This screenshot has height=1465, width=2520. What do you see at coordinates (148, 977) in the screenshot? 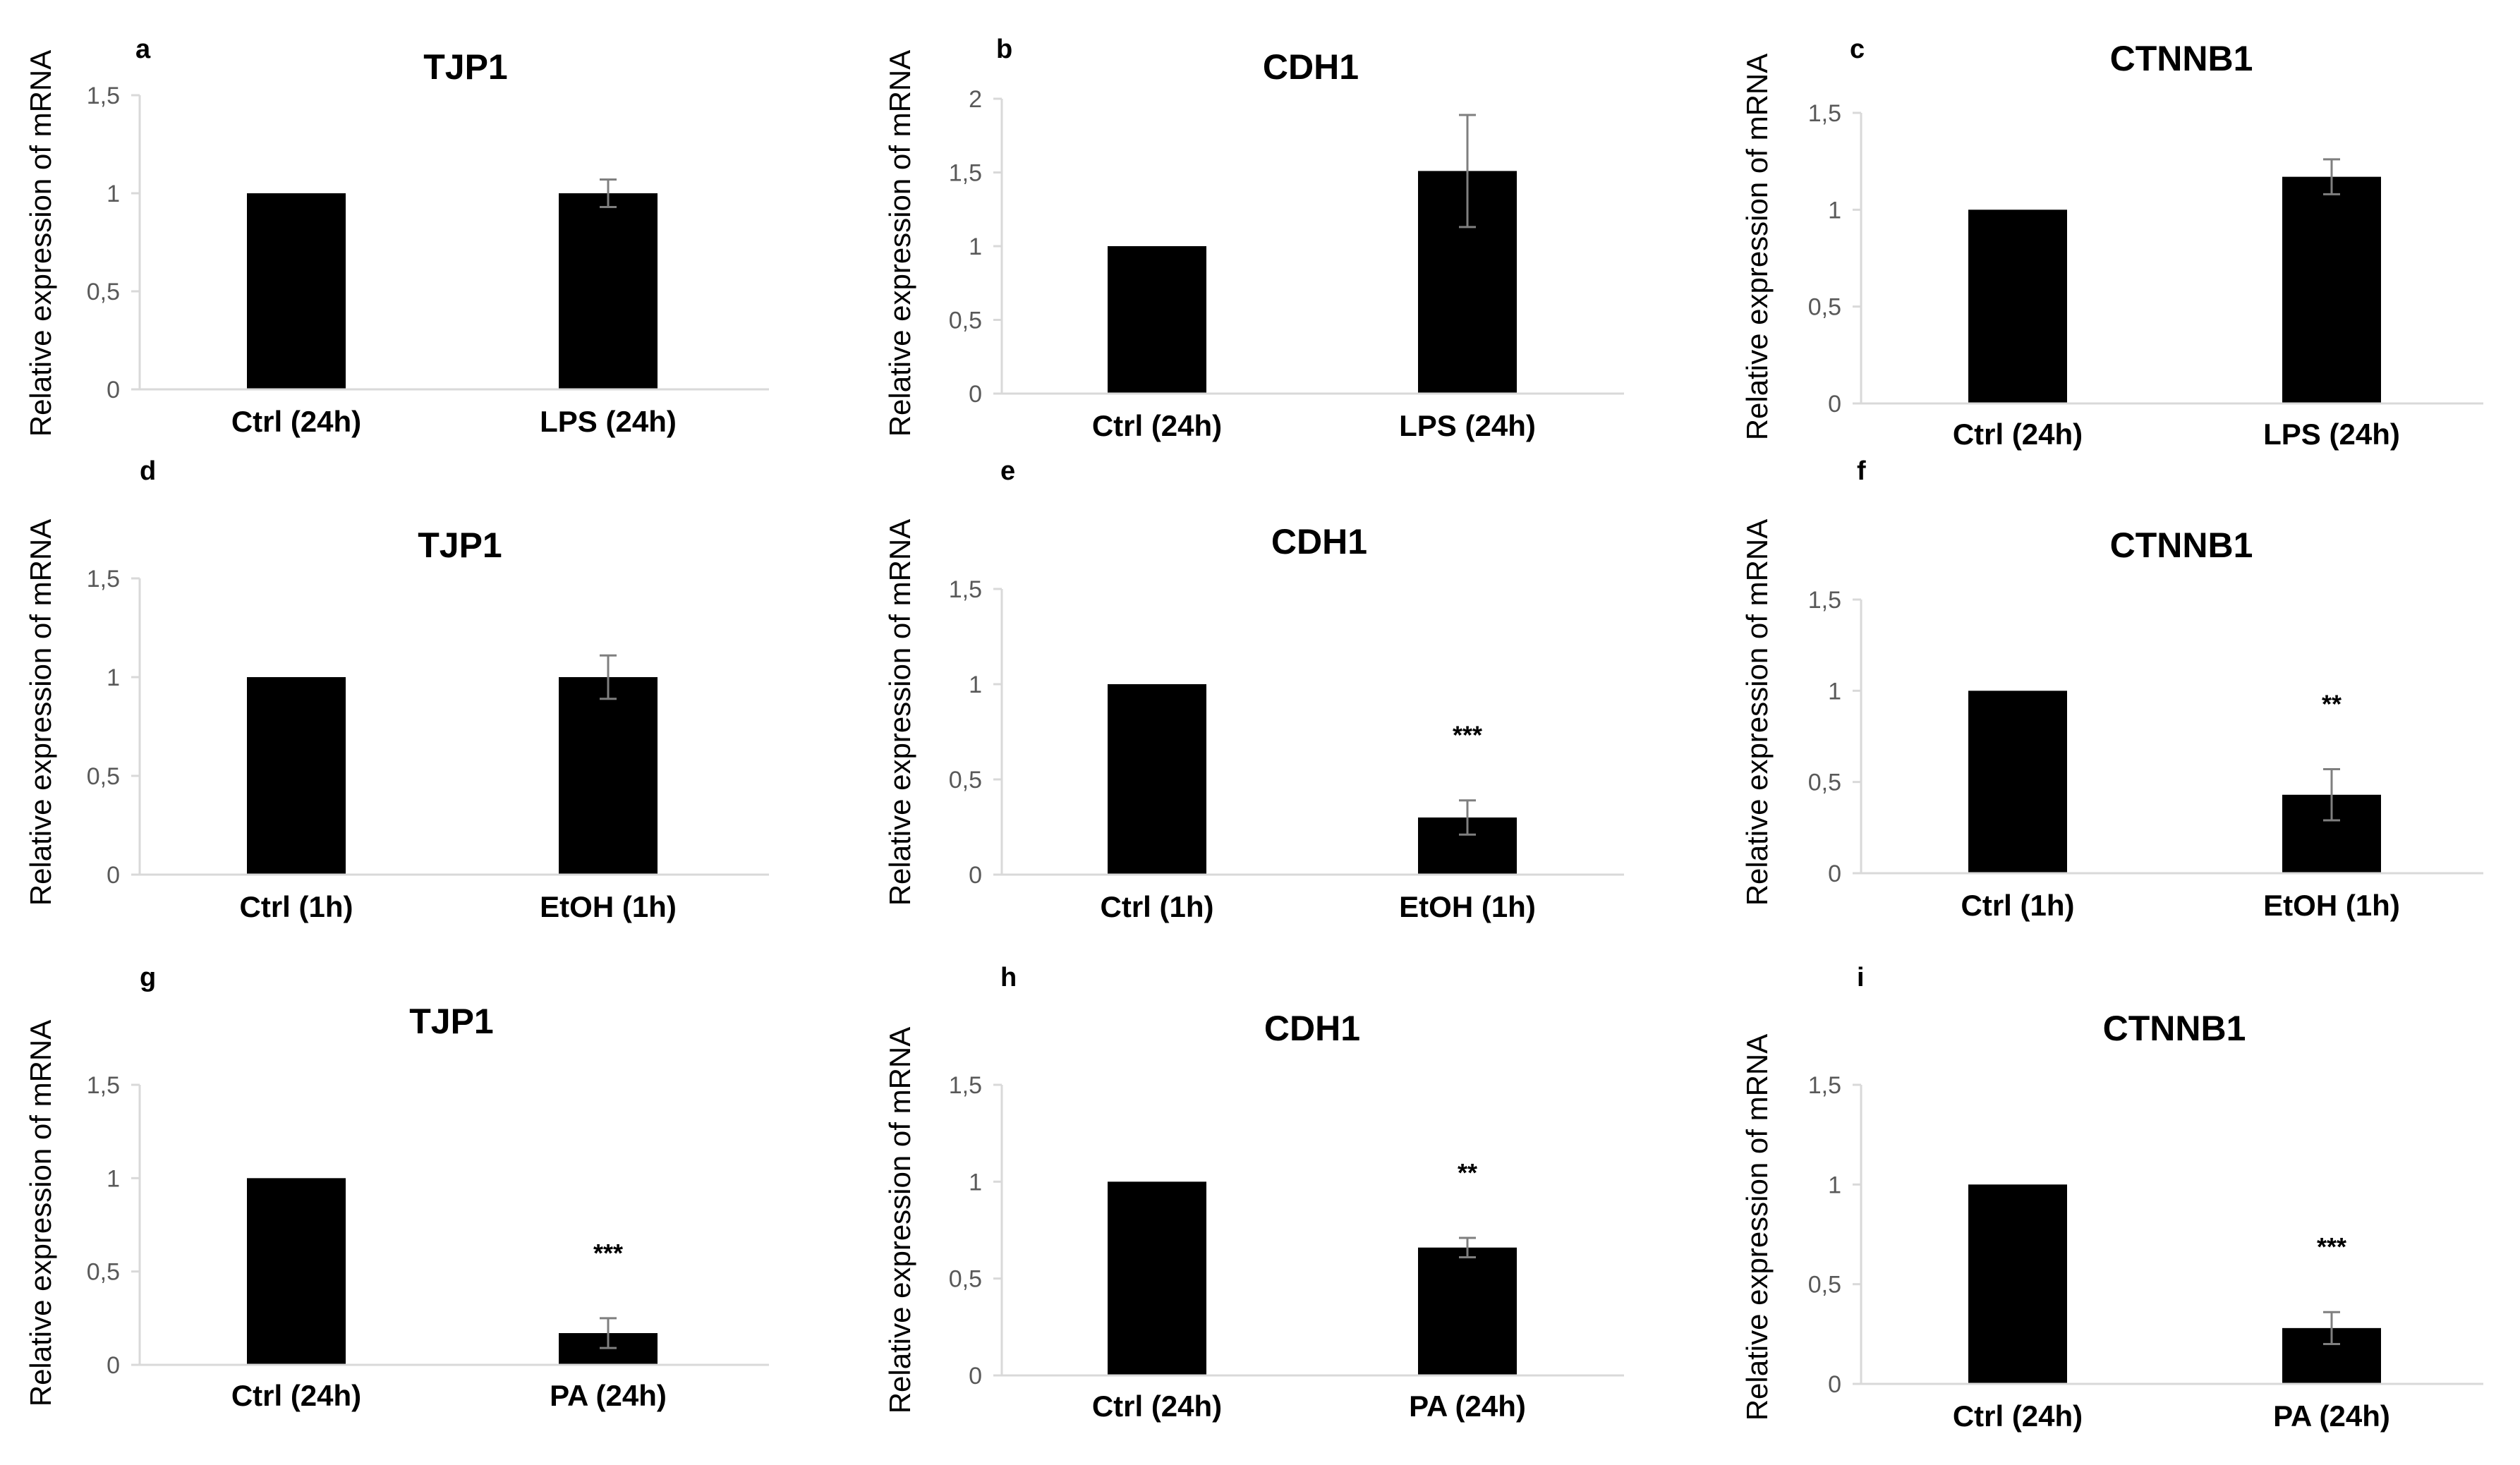
I see `panel-label: g` at bounding box center [148, 977].